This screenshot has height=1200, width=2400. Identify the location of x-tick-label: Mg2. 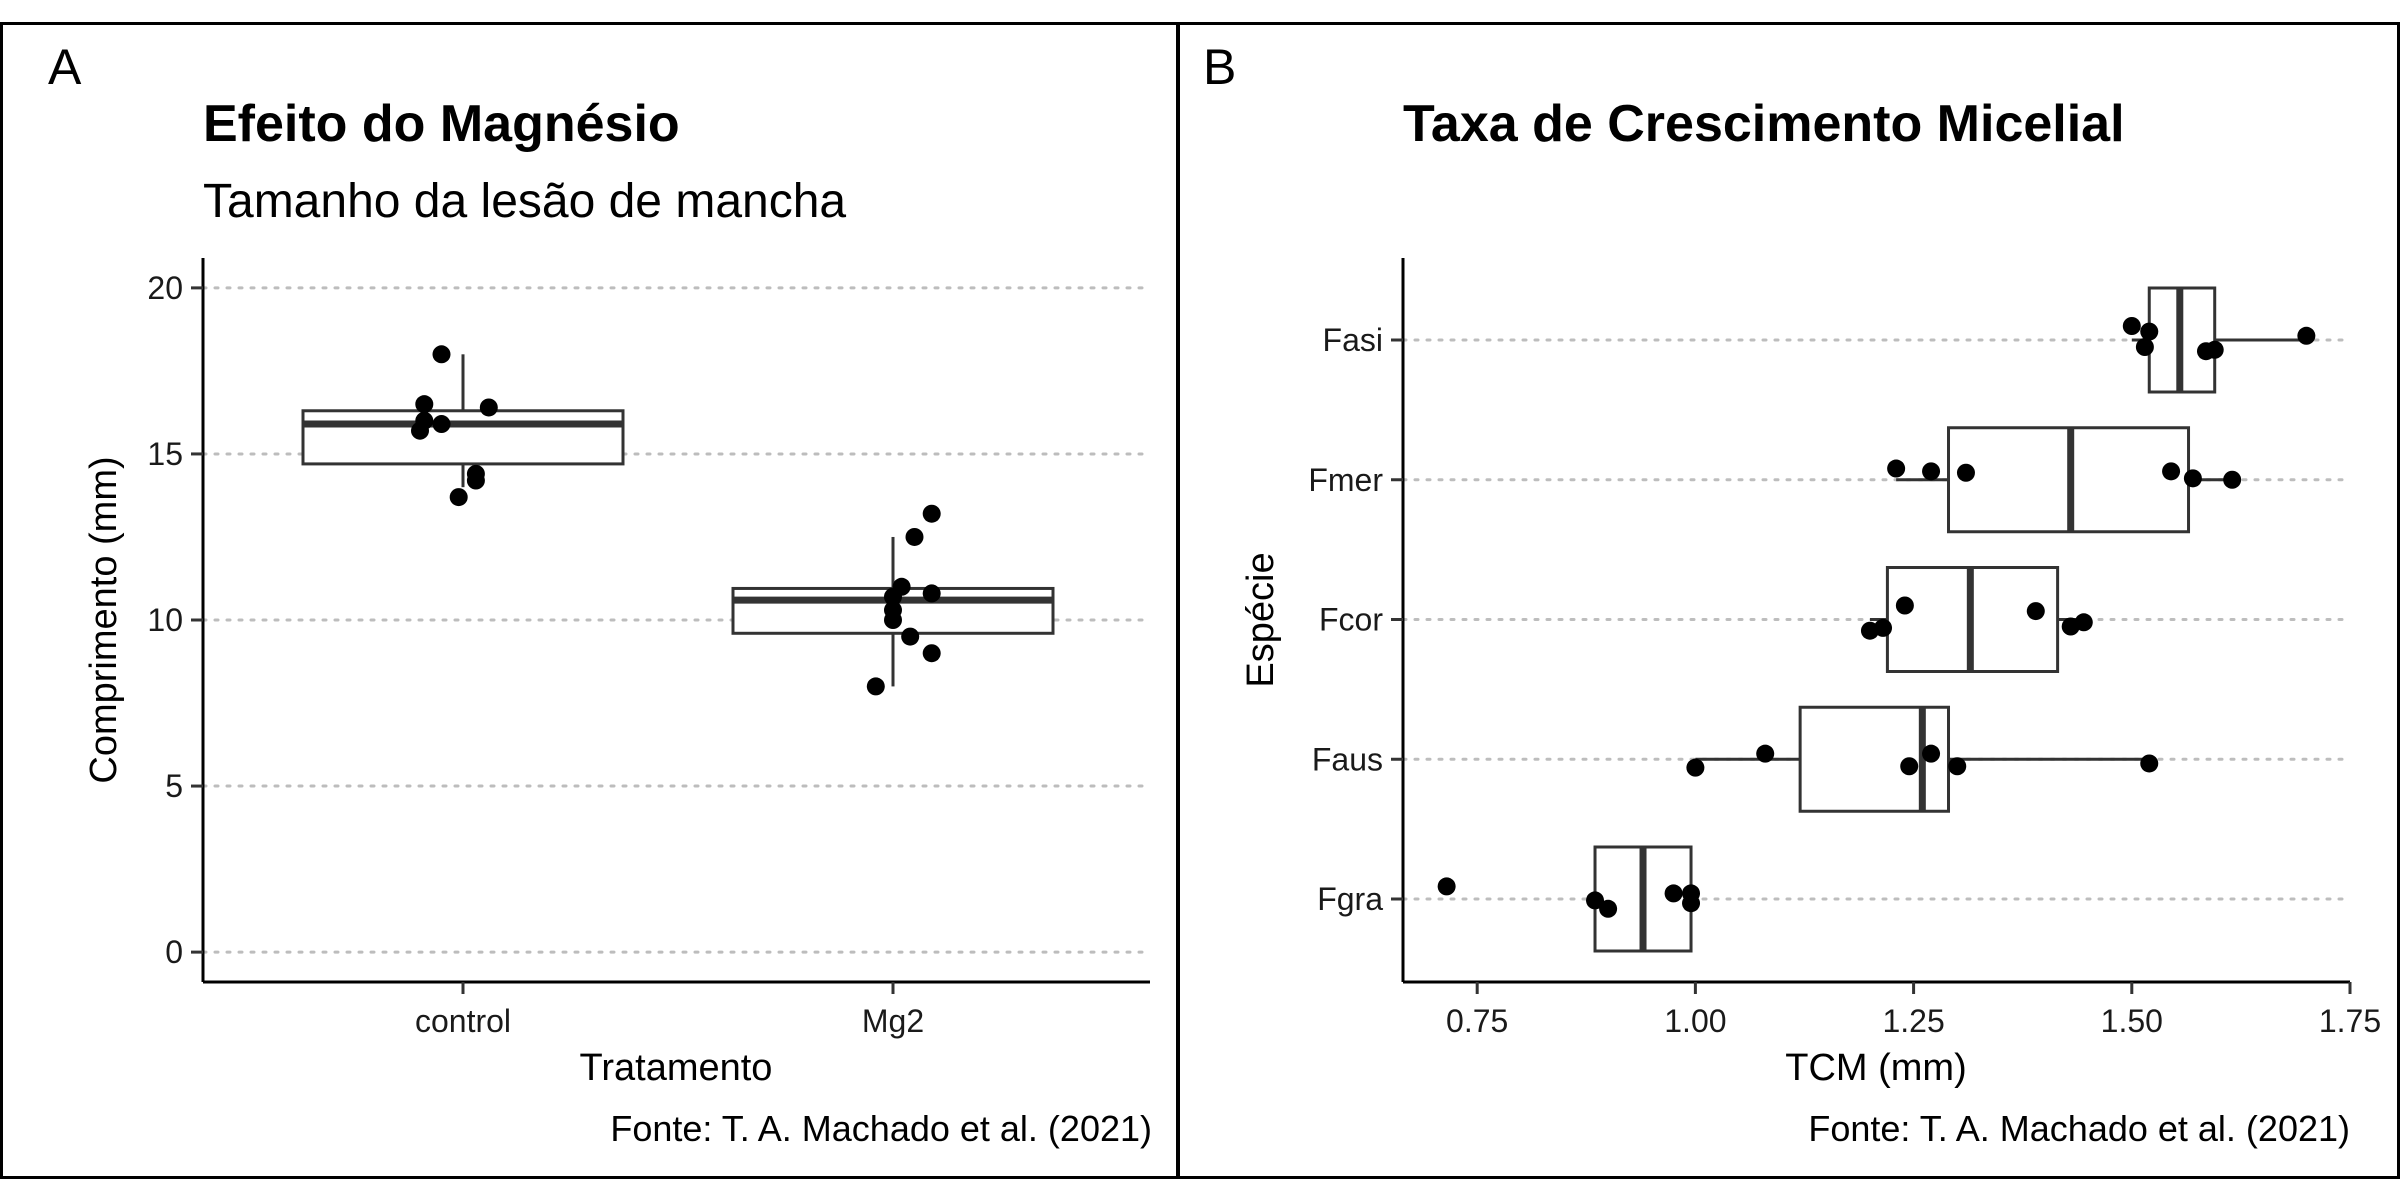
(893, 1021).